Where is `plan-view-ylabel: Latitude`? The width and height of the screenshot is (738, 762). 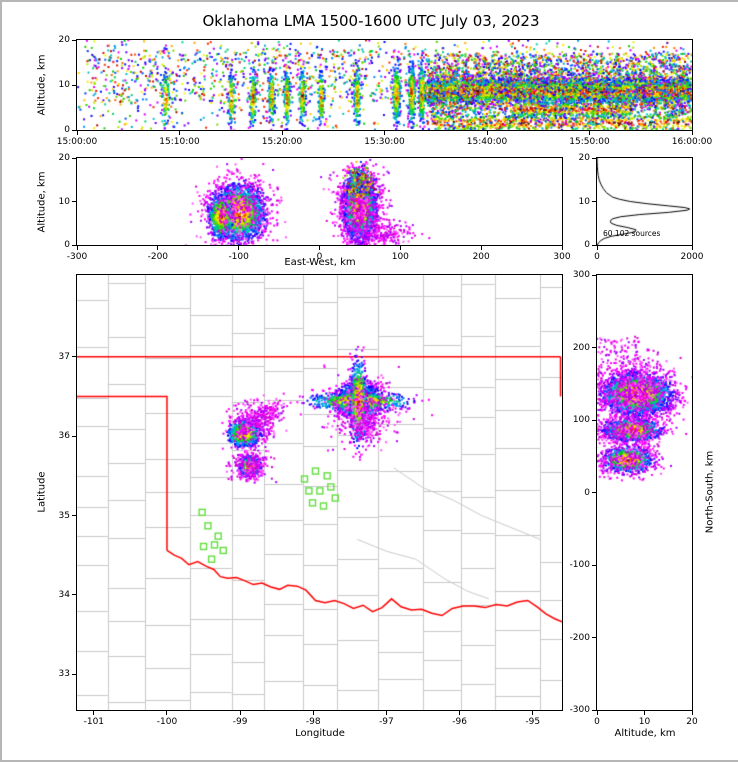 plan-view-ylabel: Latitude is located at coordinates (42, 492).